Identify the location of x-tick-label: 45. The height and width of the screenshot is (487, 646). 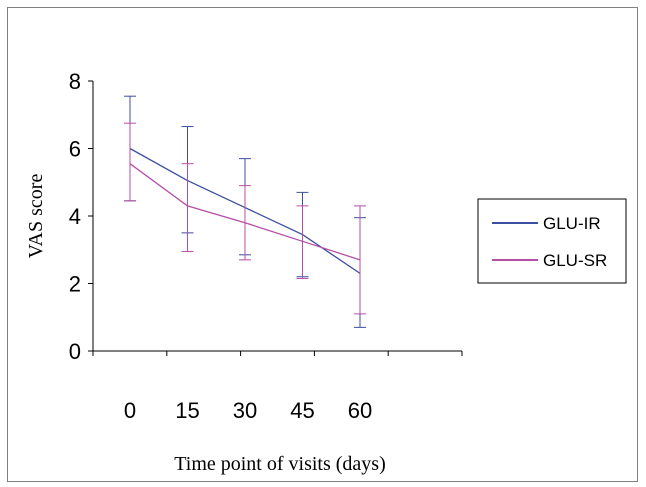
(302, 410).